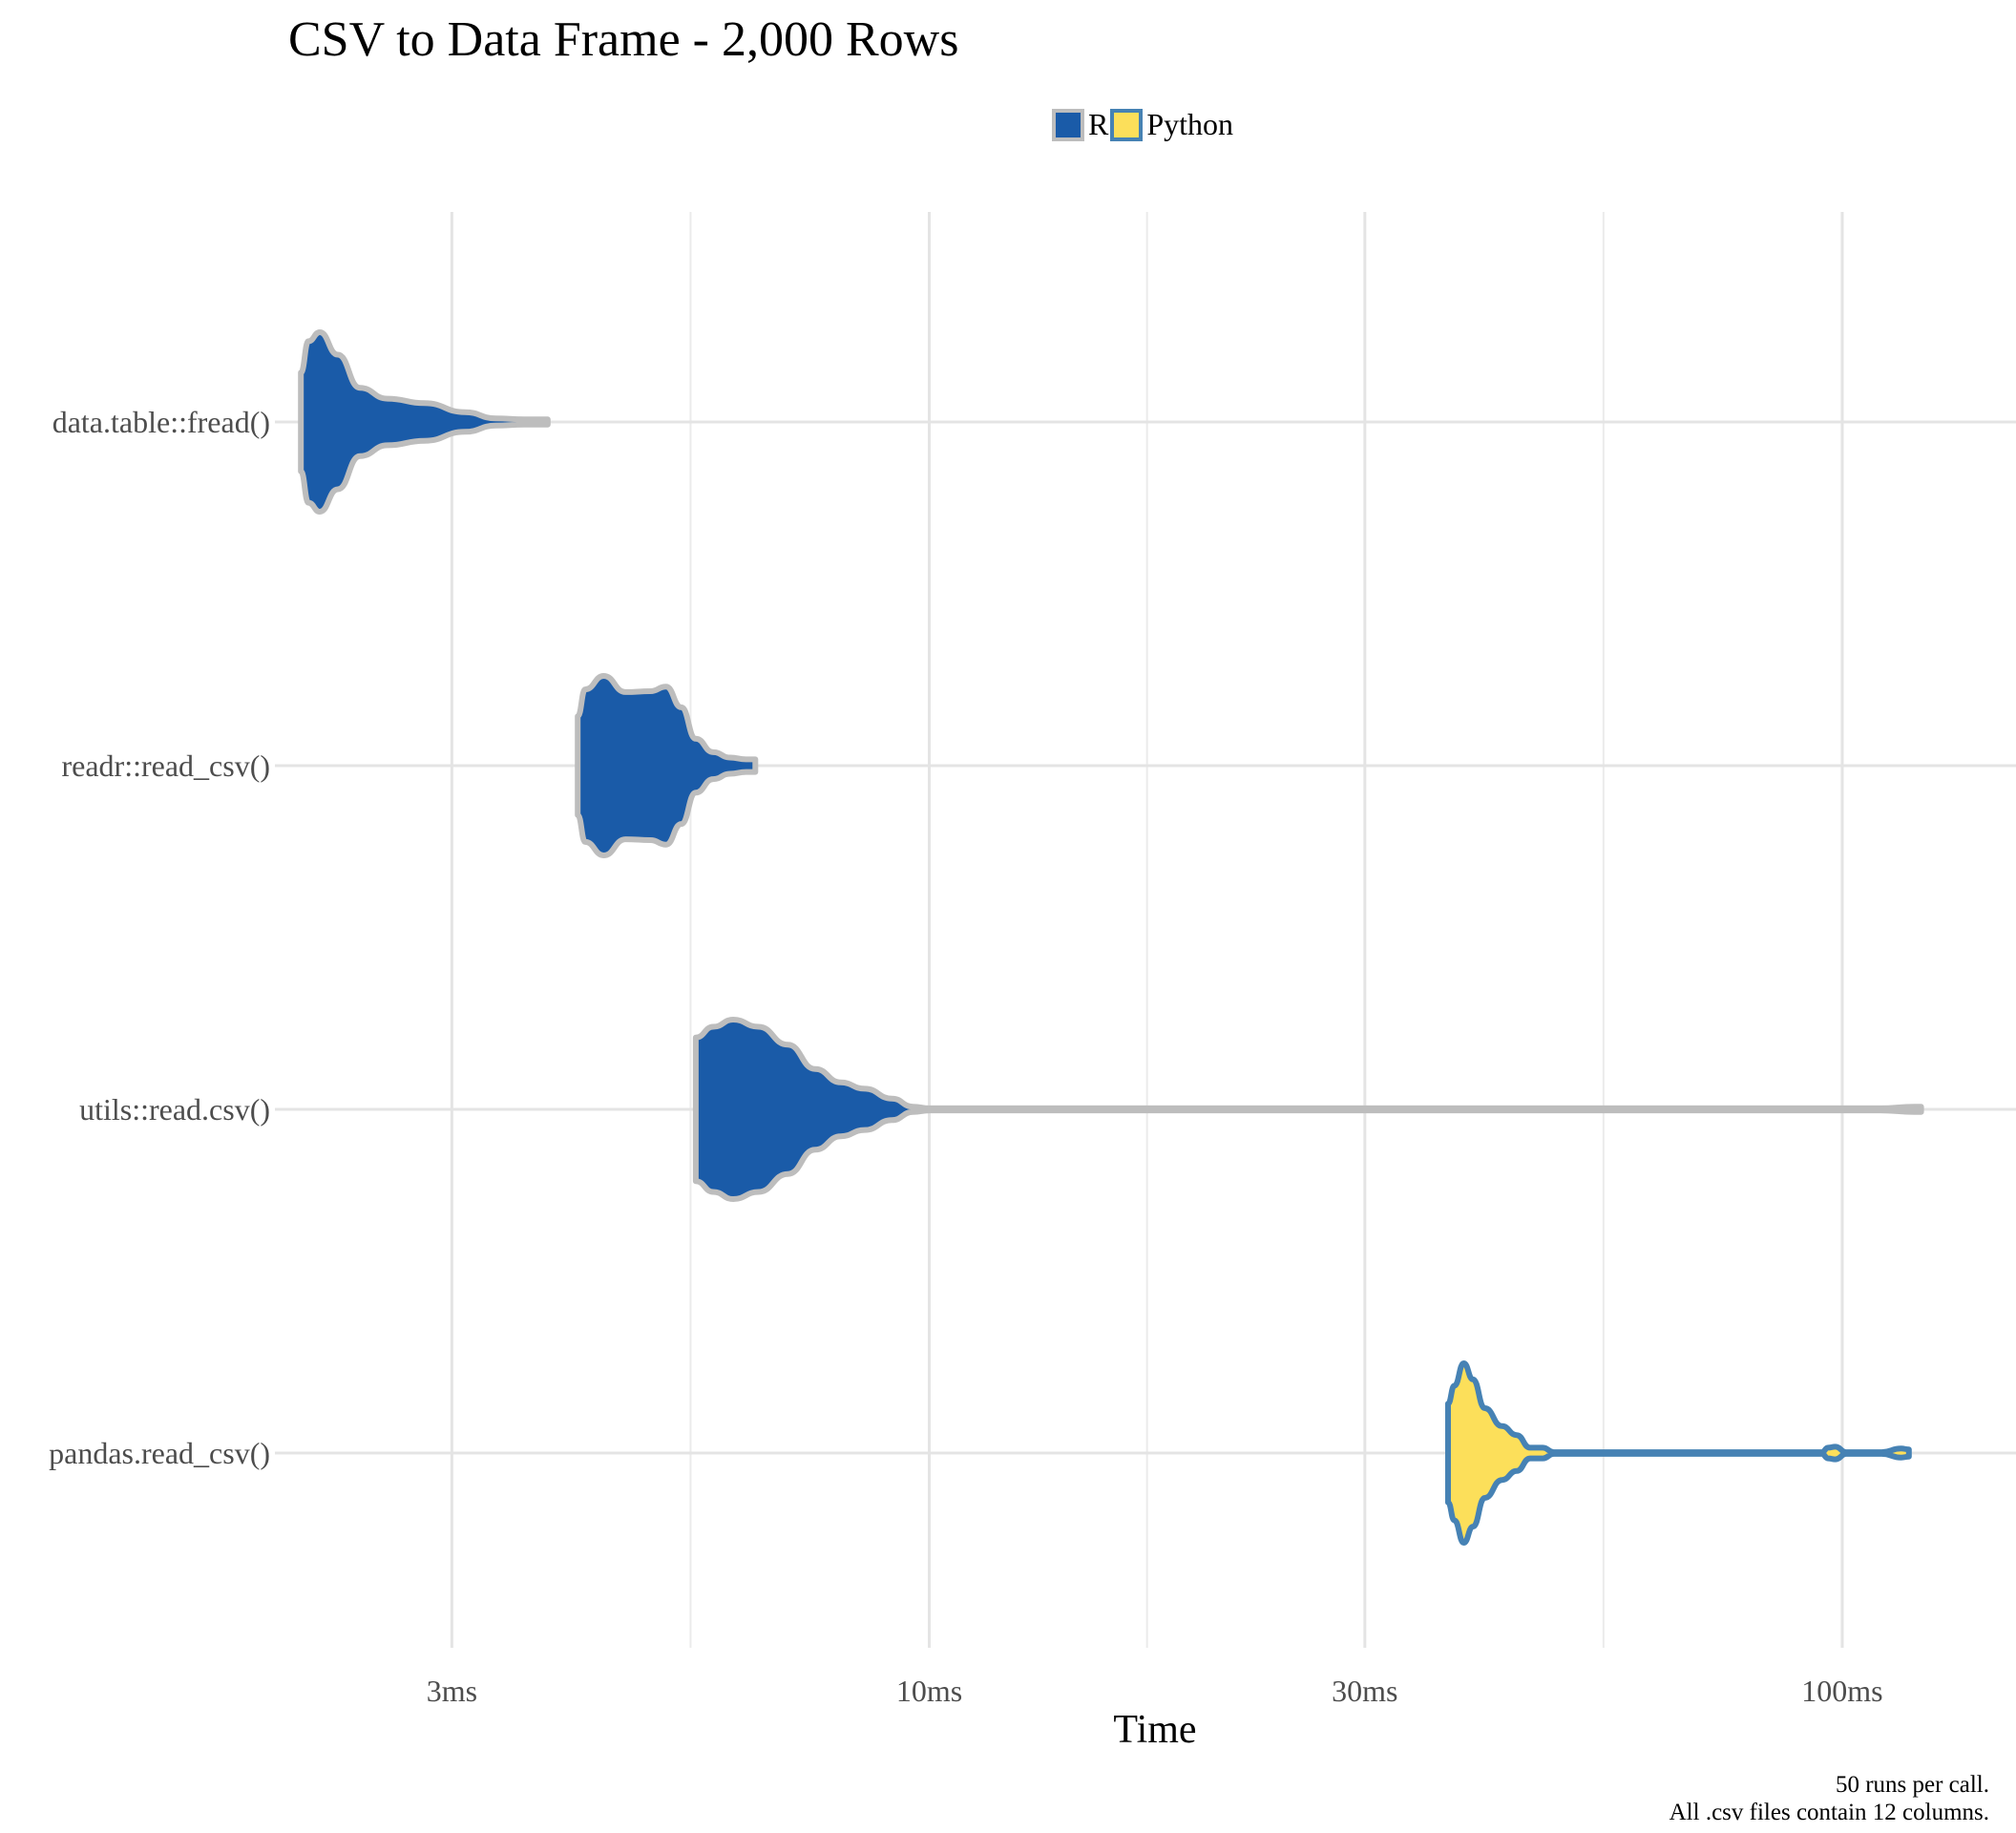 This screenshot has height=1833, width=2016. I want to click on legend-label-r: R, so click(1098, 124).